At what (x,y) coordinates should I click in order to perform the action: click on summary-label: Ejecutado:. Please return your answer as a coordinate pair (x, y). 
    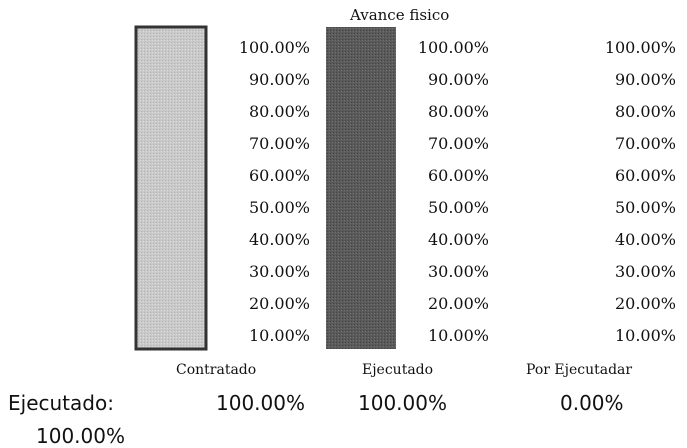
    Looking at the image, I should click on (61, 403).